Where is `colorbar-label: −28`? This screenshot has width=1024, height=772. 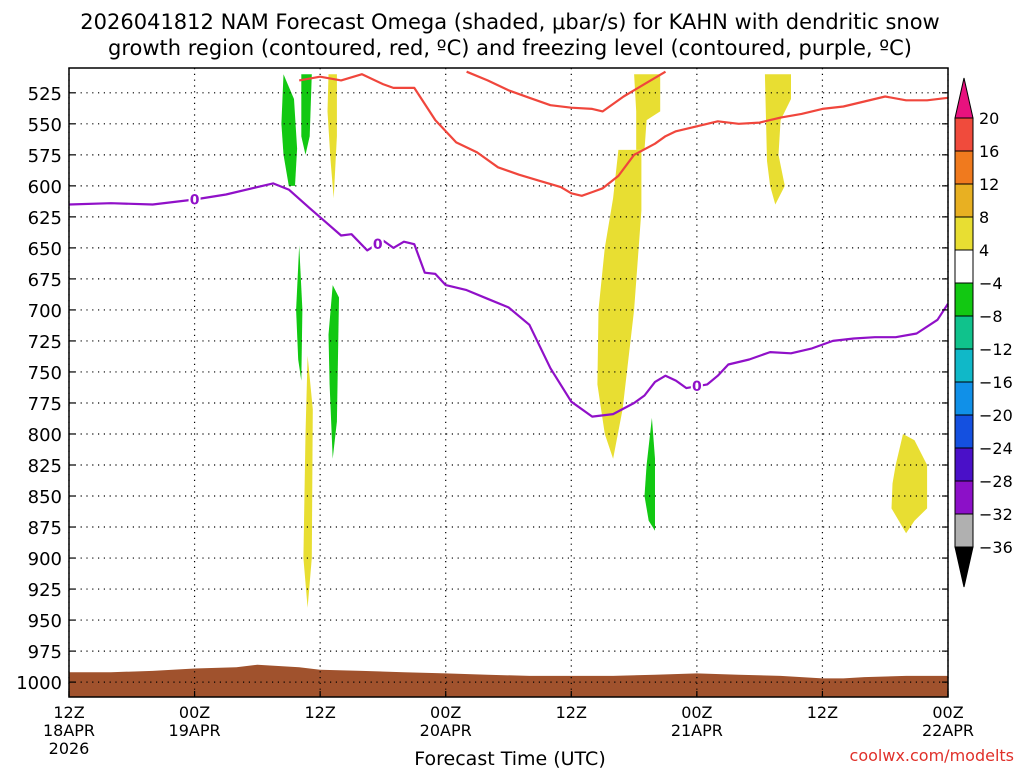
colorbar-label: −28 is located at coordinates (996, 481).